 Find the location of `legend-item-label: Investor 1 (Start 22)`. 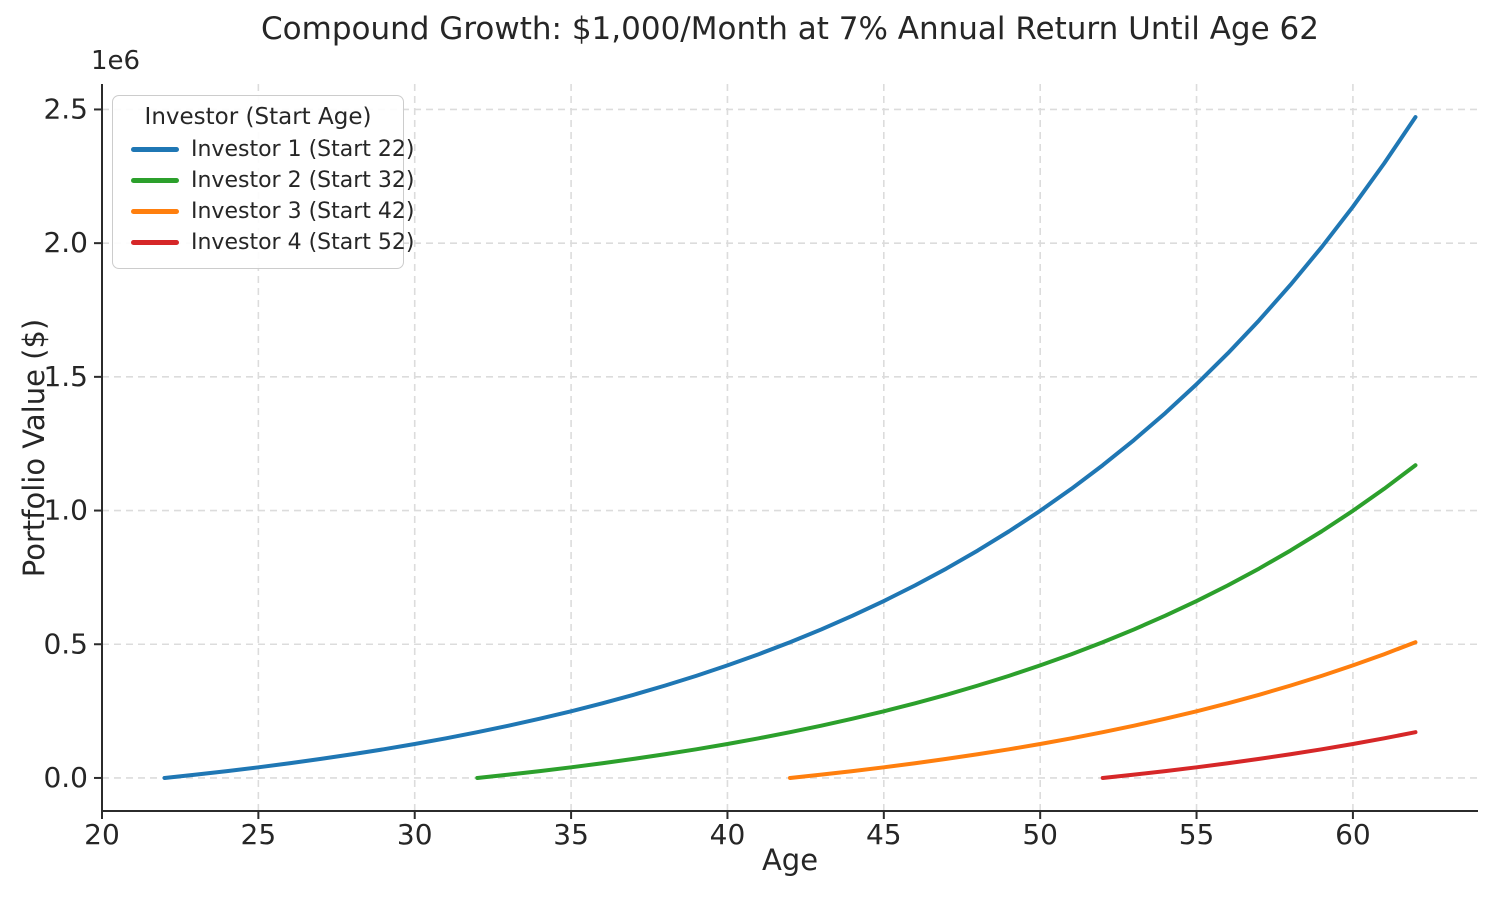

legend-item-label: Investor 1 (Start 22) is located at coordinates (303, 149).